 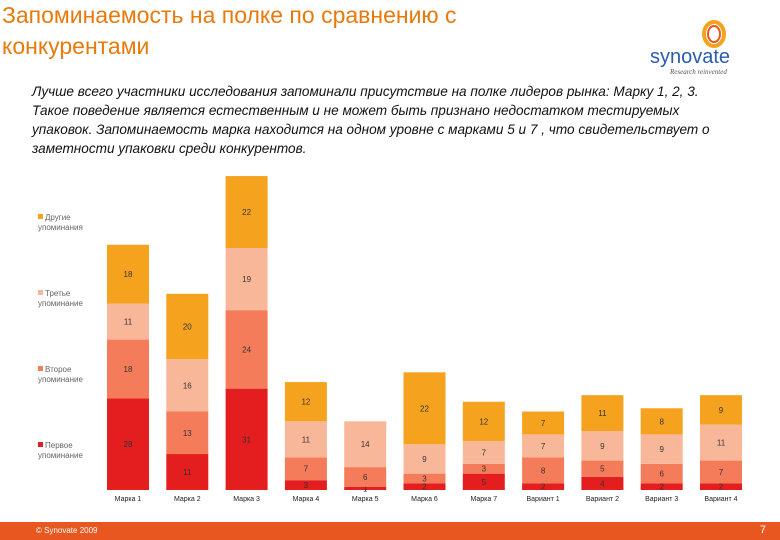 I want to click on data-label: 5, so click(x=602, y=469).